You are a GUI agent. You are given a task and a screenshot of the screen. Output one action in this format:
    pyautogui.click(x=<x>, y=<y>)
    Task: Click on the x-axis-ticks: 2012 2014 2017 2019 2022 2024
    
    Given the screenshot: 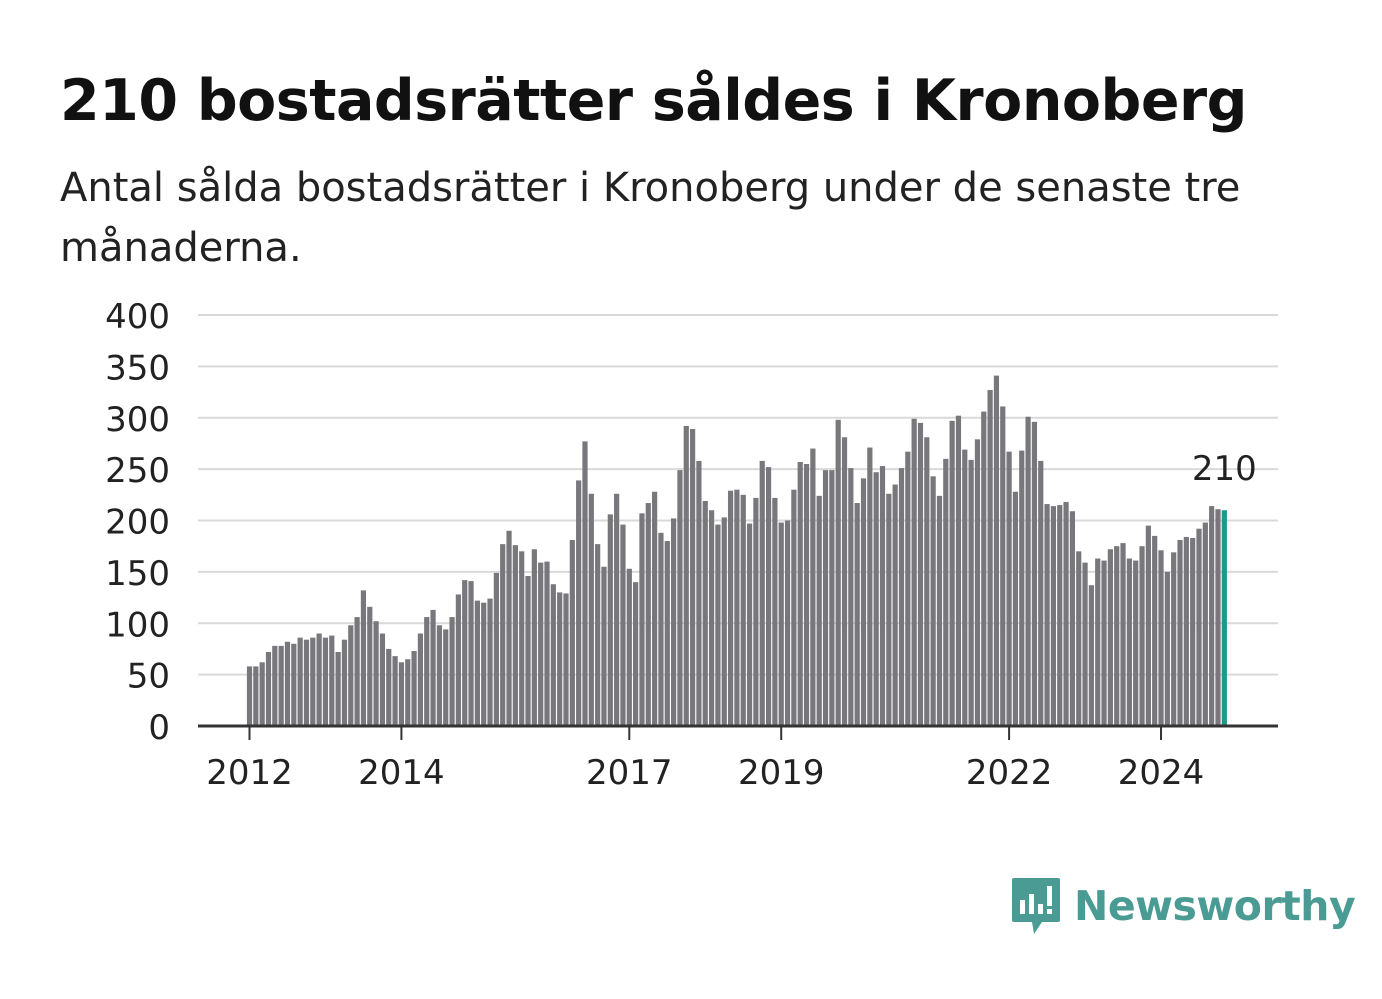 What is the action you would take?
    pyautogui.click(x=705, y=759)
    